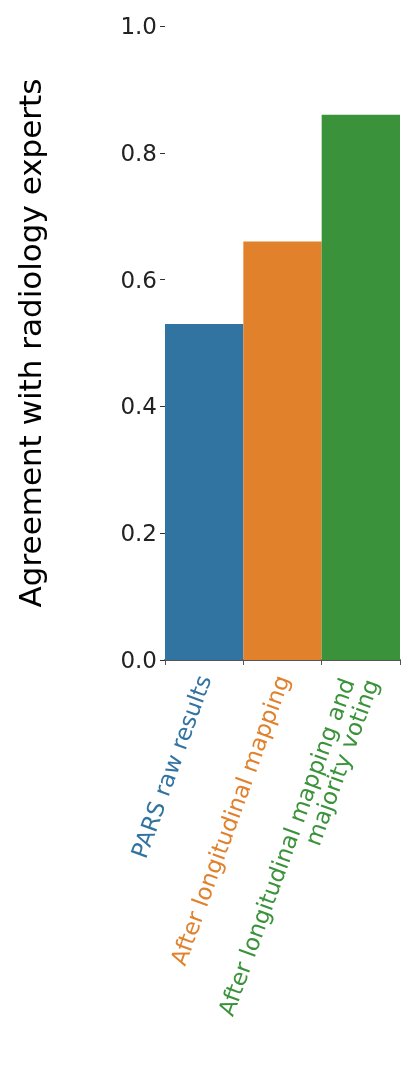  What do you see at coordinates (138, 26) in the screenshot?
I see `y-tick-label: 1.0` at bounding box center [138, 26].